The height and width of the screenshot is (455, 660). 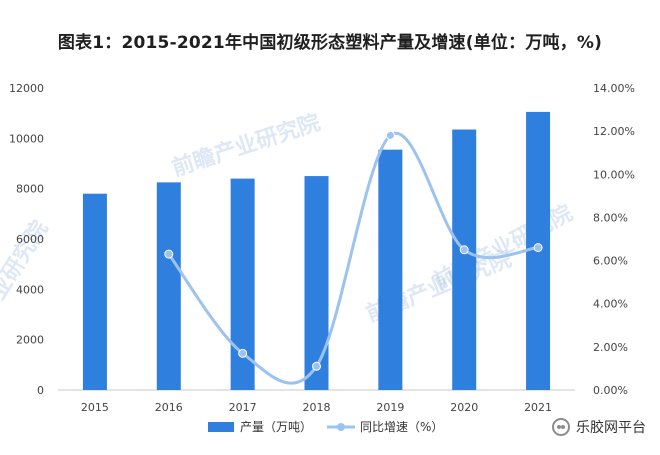 I want to click on y-right-tick-label: 12.00%, so click(x=614, y=131).